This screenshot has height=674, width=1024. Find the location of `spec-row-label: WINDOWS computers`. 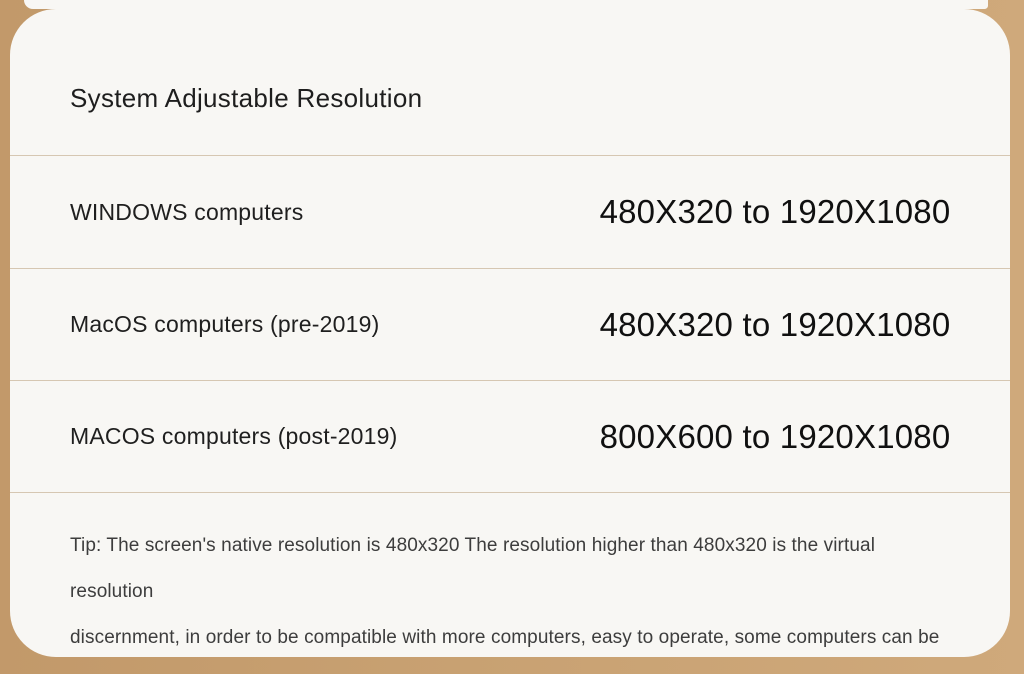

spec-row-label: WINDOWS computers is located at coordinates (187, 211).